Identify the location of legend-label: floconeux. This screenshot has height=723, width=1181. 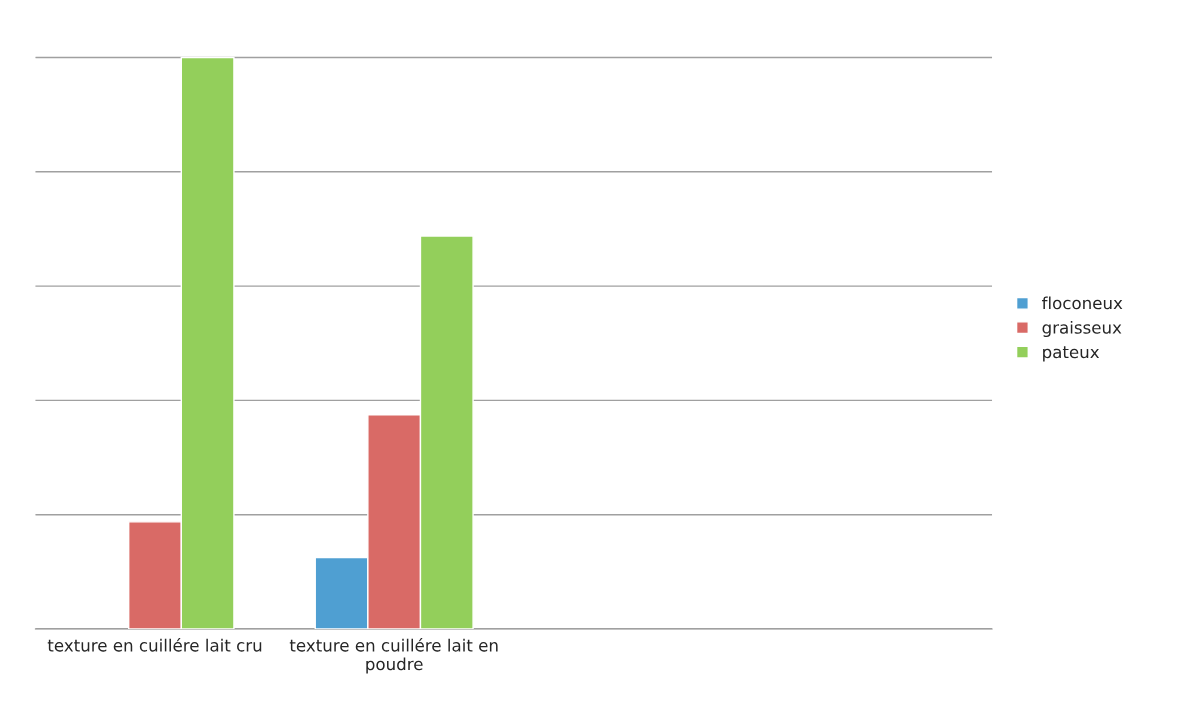
(1082, 303).